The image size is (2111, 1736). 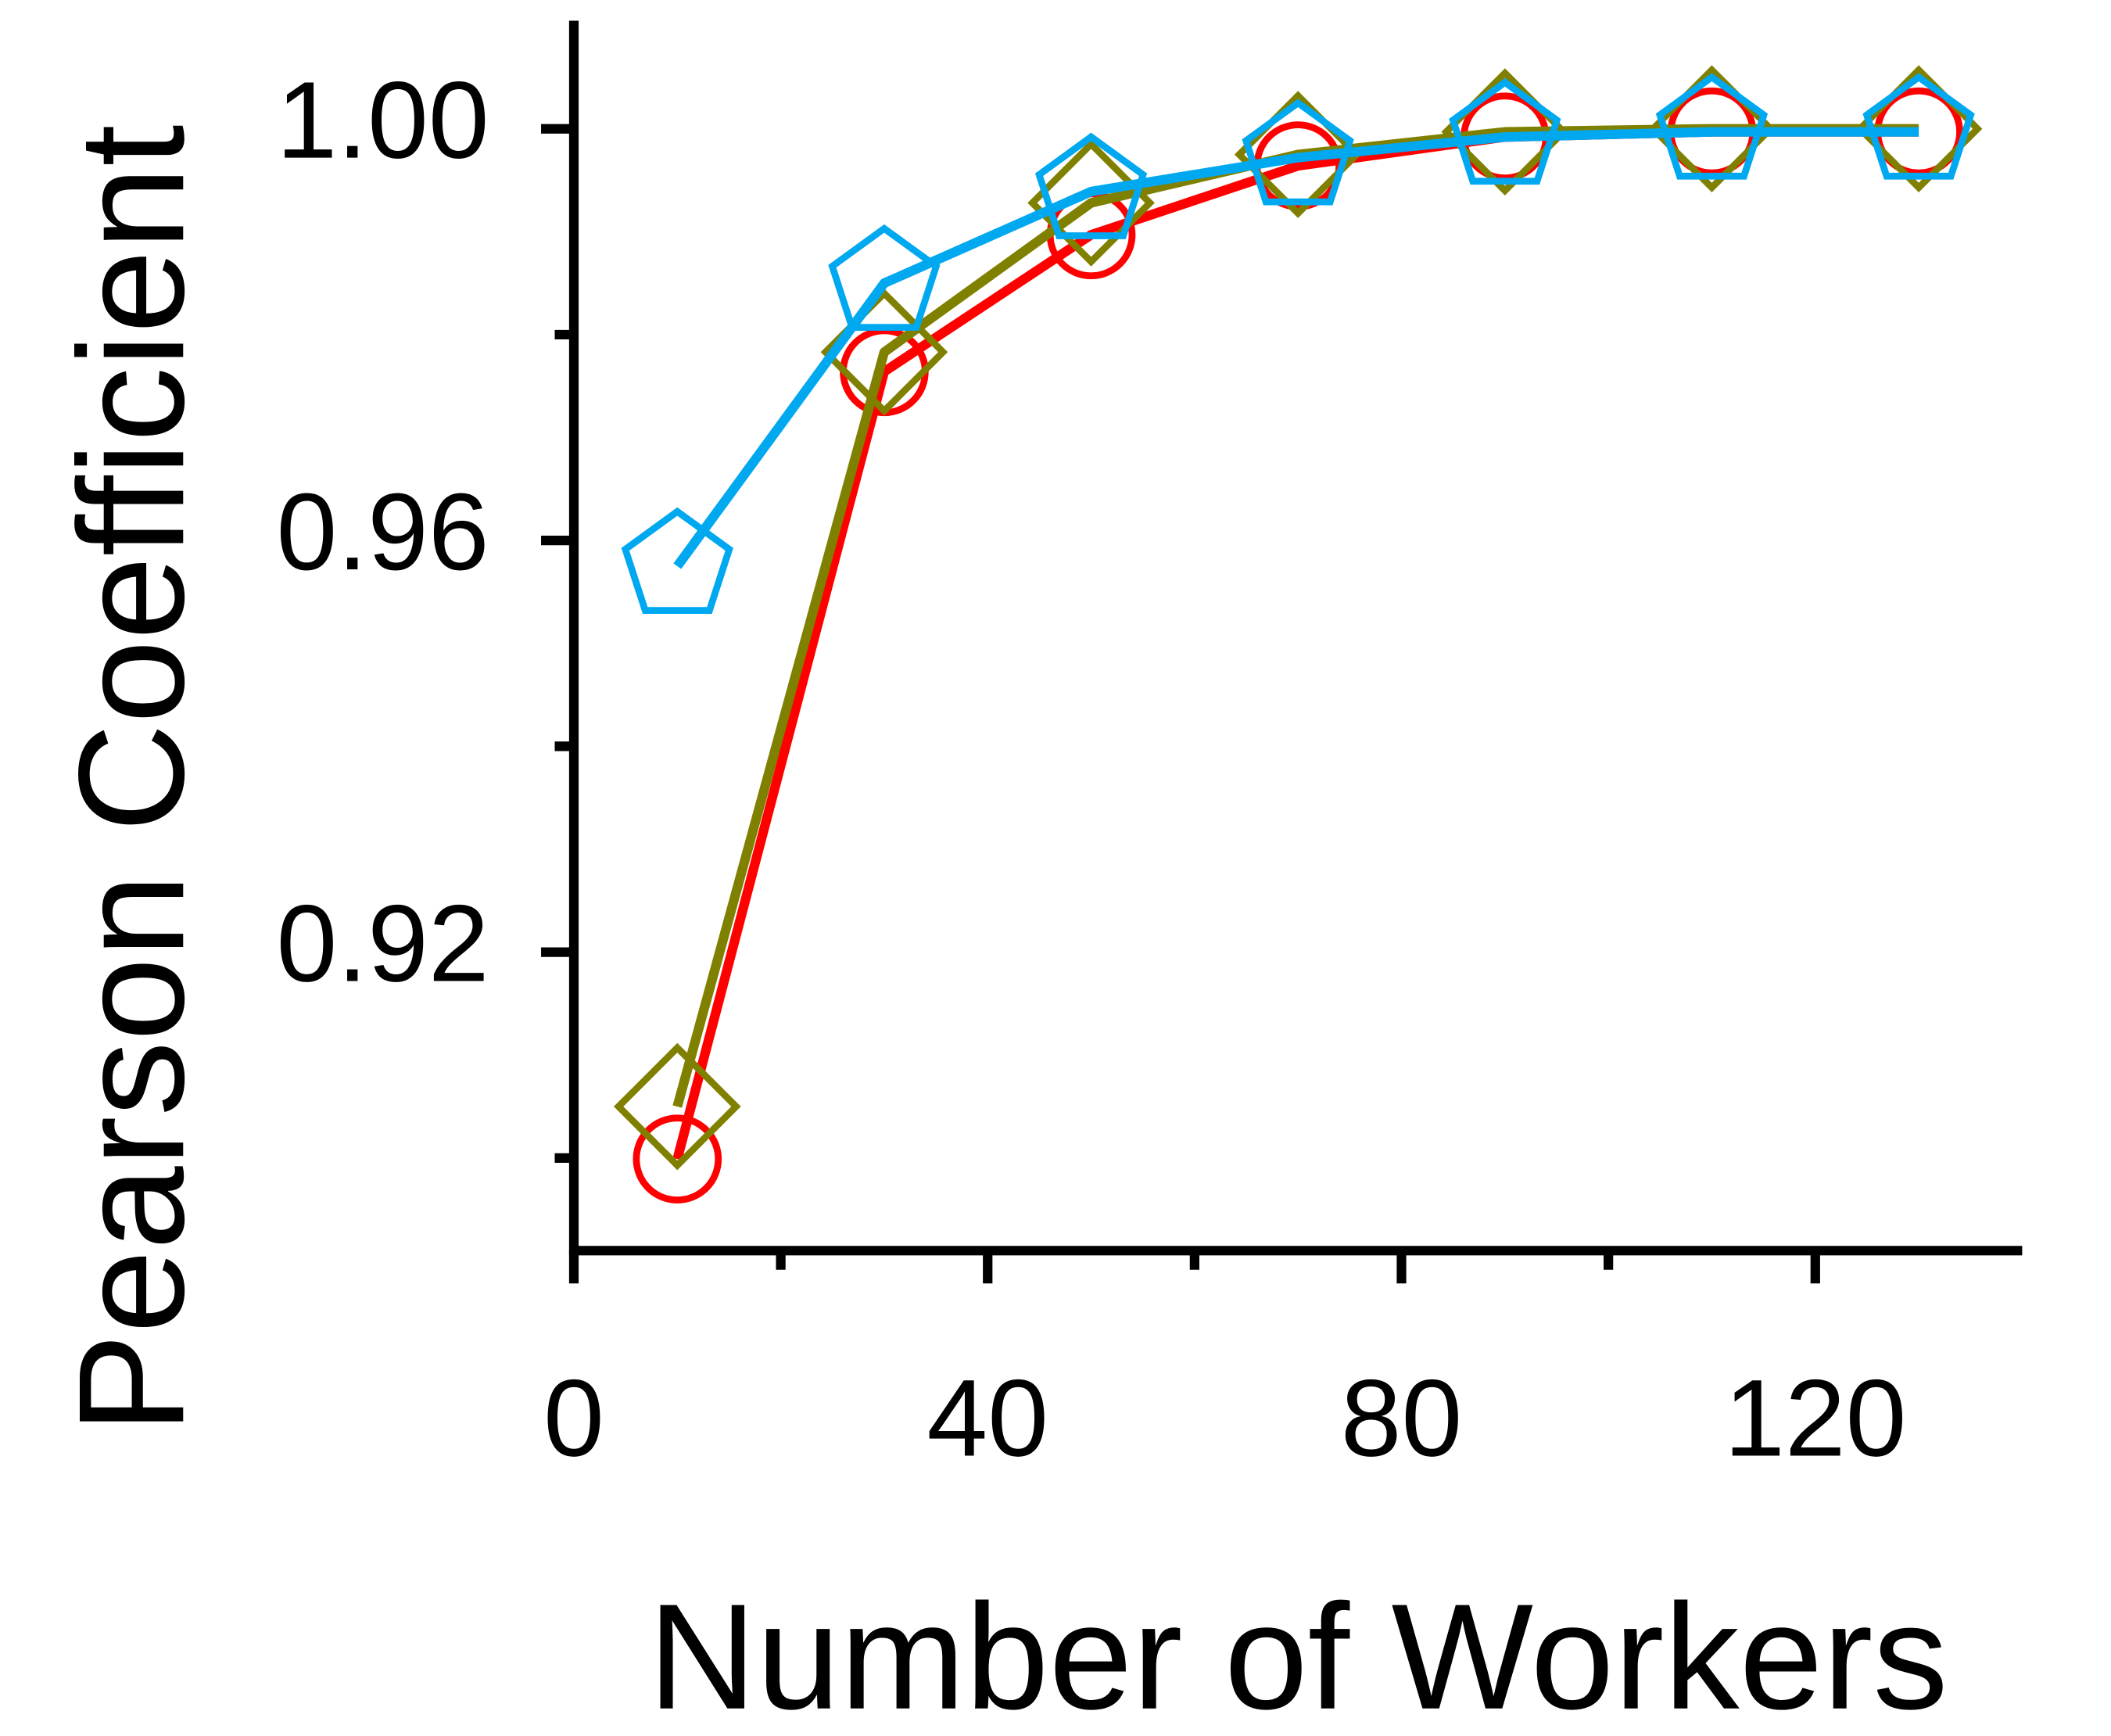 I want to click on x-tick-label: 80, so click(x=1402, y=1417).